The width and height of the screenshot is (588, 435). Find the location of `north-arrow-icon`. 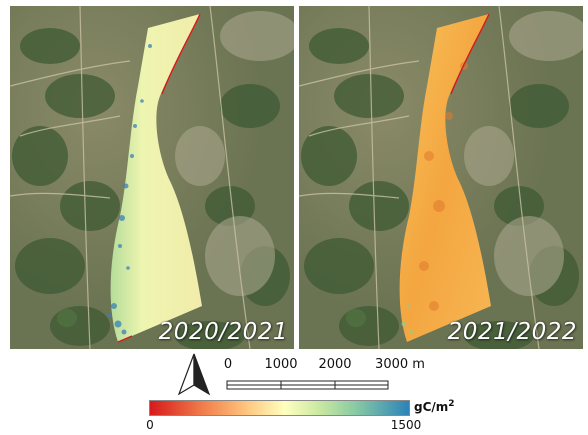

north-arrow-icon is located at coordinates (194, 374).